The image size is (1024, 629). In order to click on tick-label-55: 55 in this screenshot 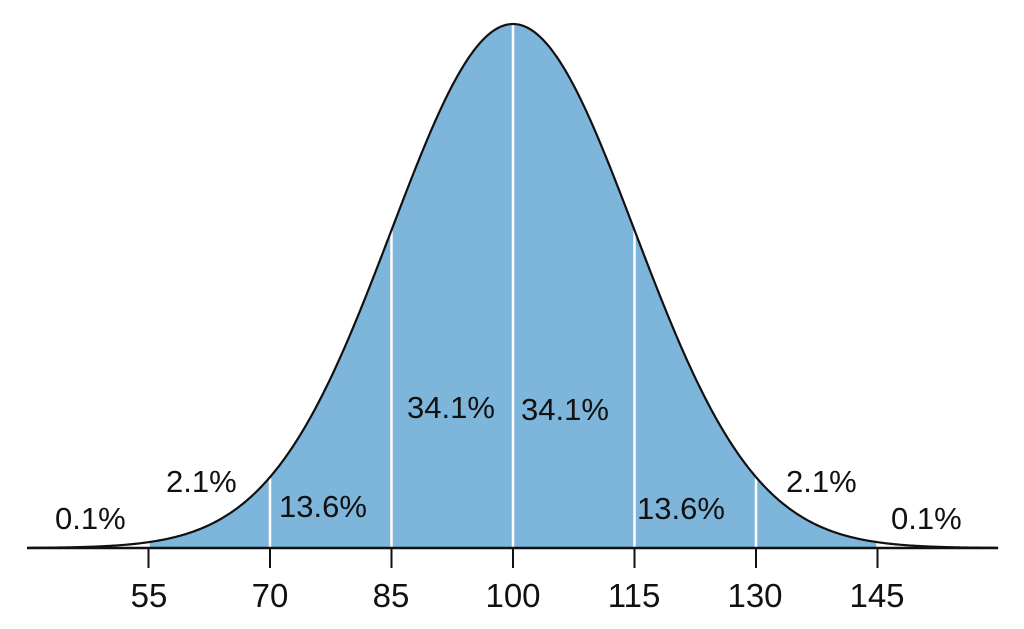, I will do `click(149, 595)`.